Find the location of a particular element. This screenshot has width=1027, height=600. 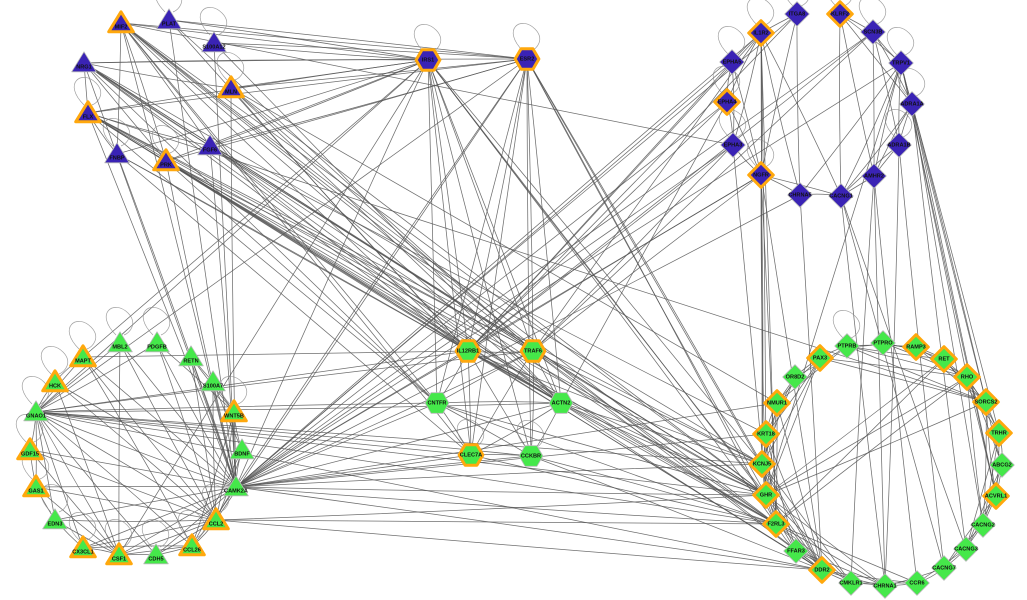

graph-node-gnao1 is located at coordinates (36, 411).